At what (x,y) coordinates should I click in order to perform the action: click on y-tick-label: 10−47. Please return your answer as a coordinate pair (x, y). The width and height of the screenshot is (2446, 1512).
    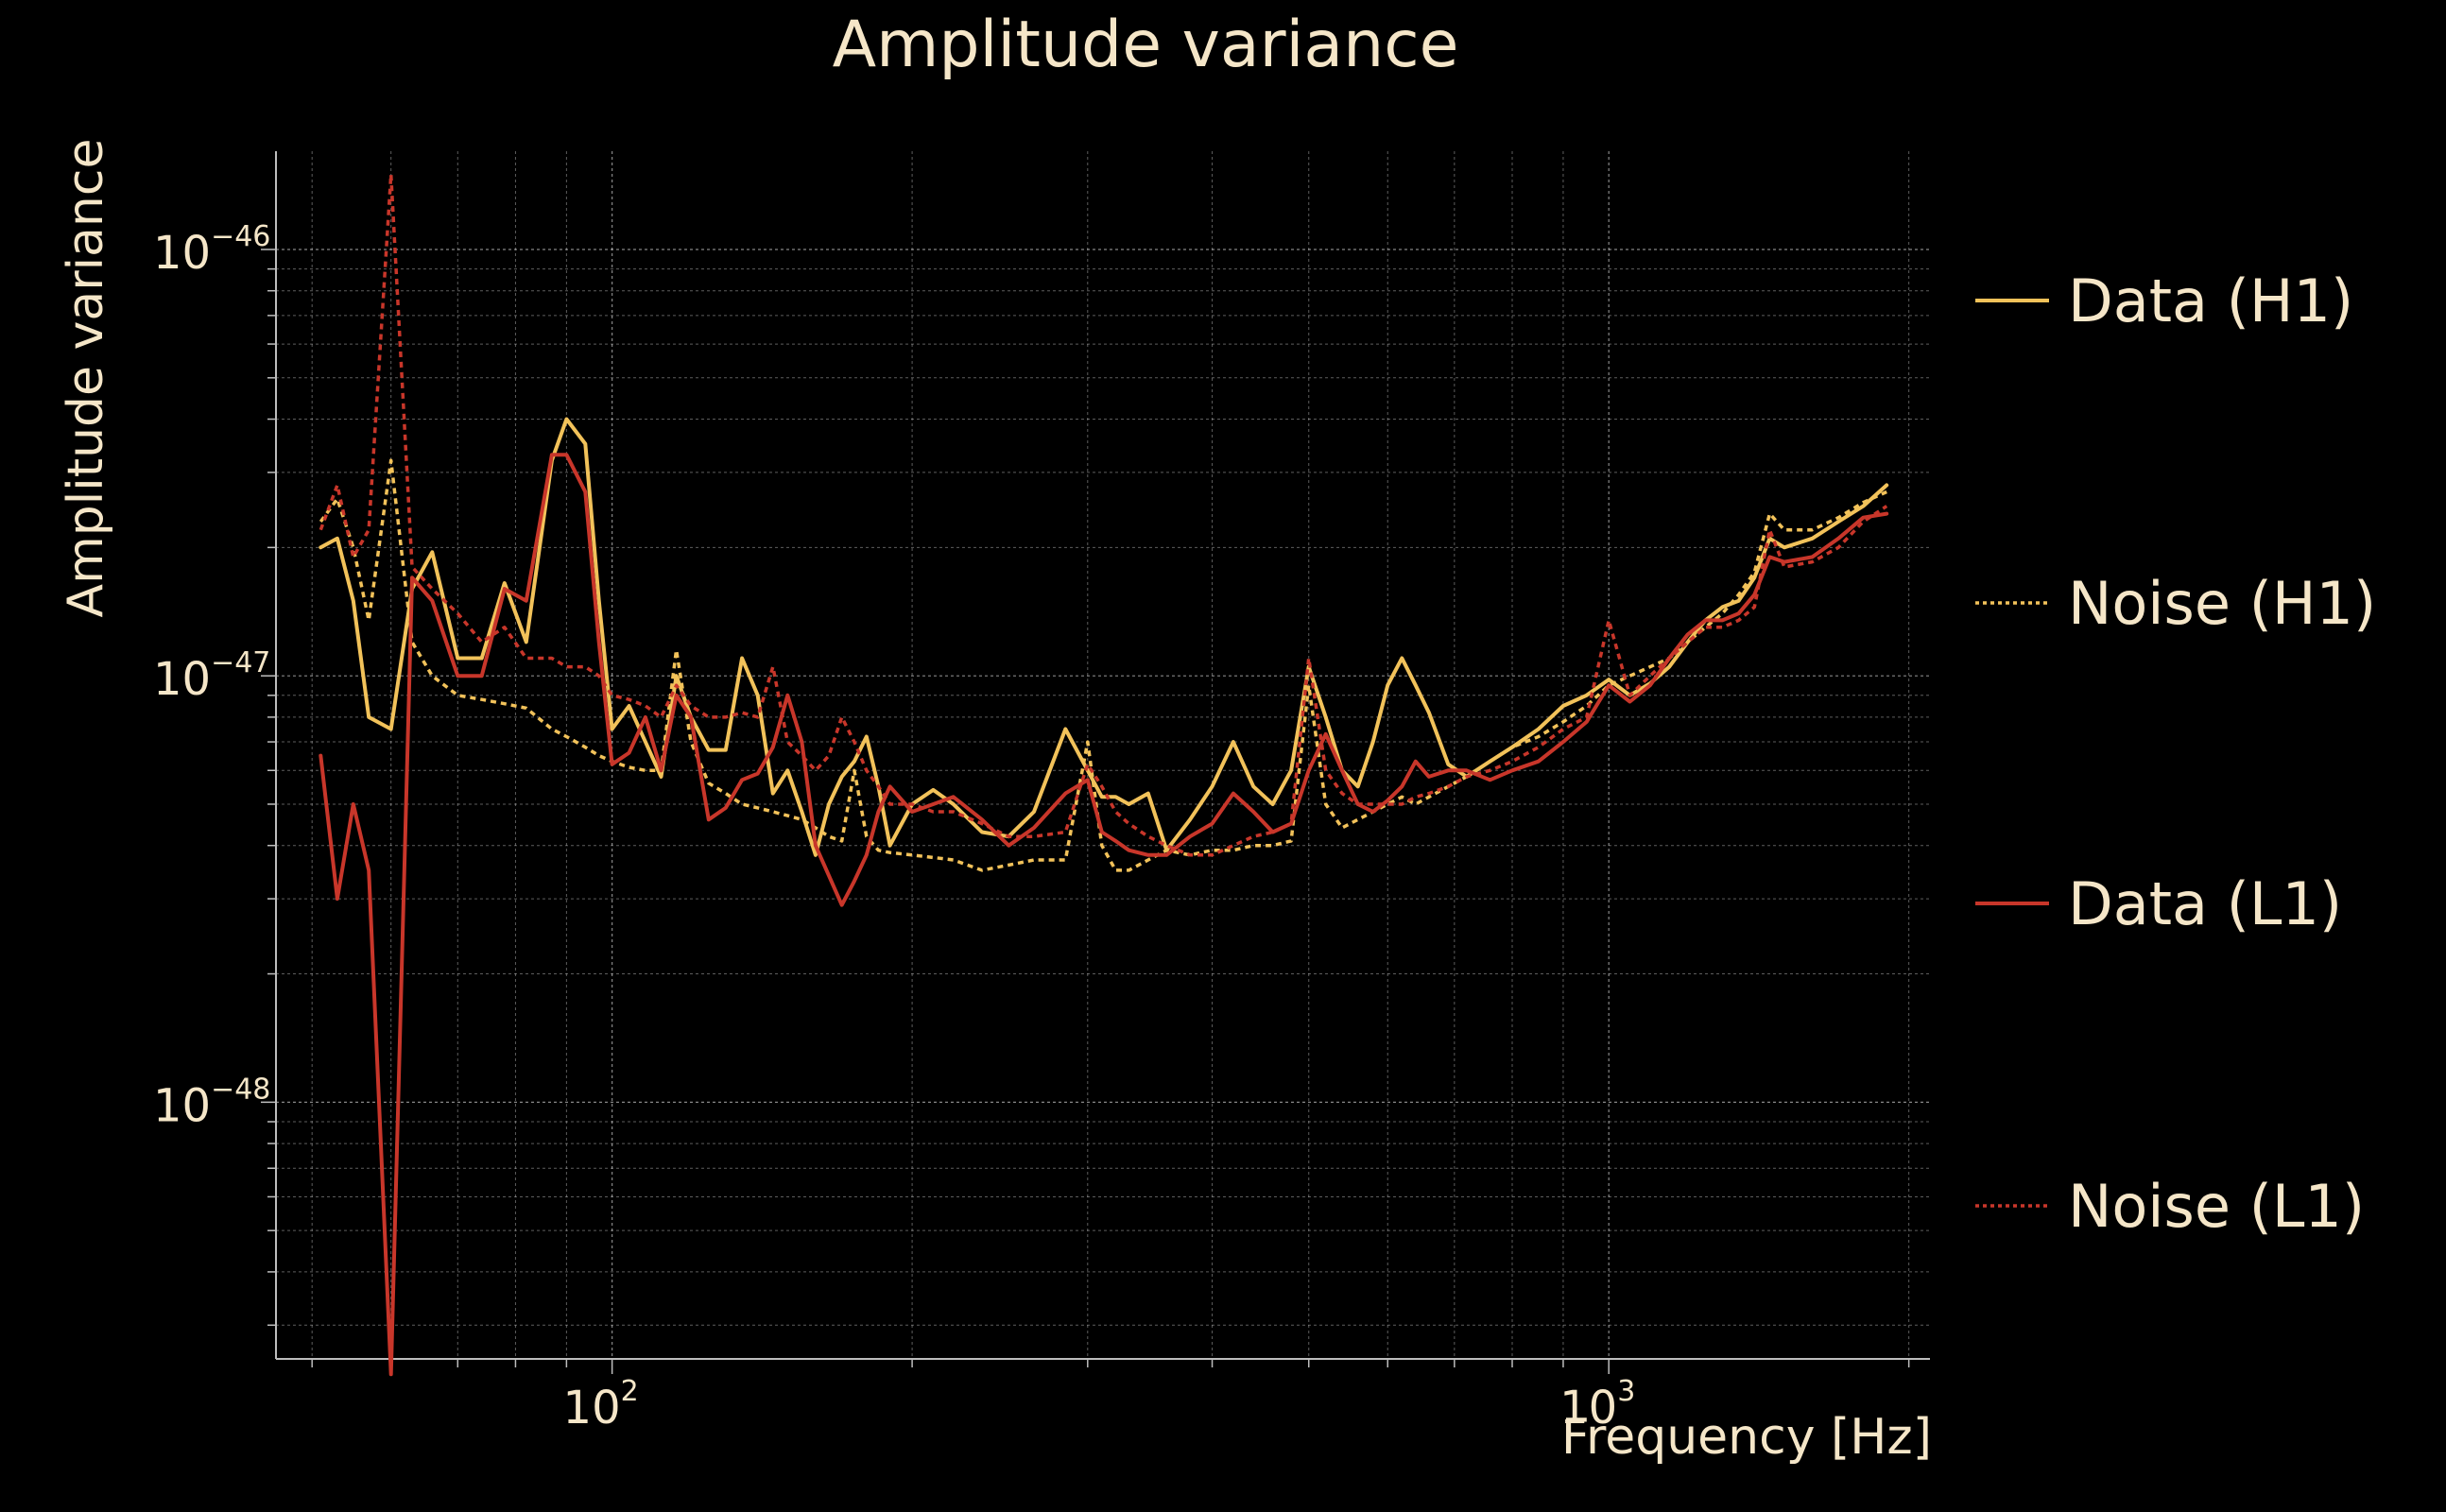
    Looking at the image, I should click on (211, 676).